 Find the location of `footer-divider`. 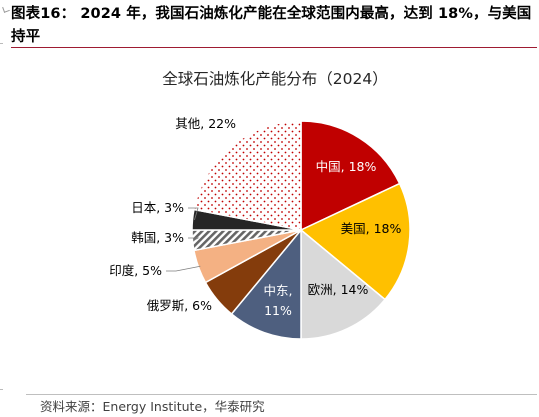

footer-divider is located at coordinates (281, 394).